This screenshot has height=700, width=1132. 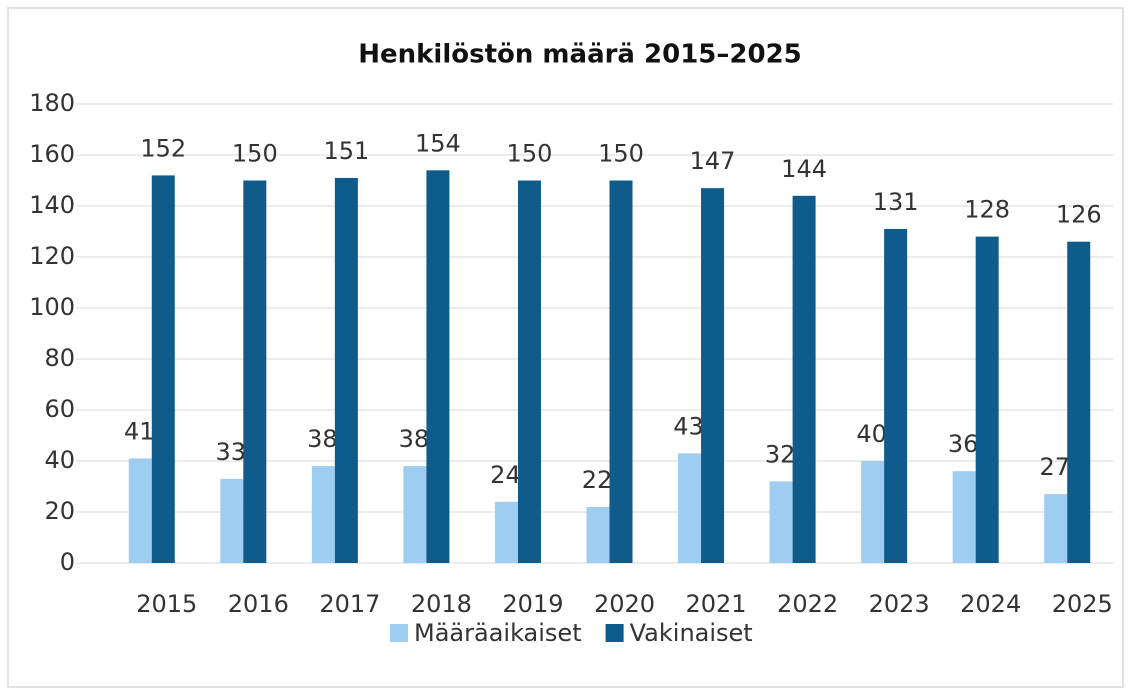 I want to click on data-label: 27, so click(x=1054, y=467).